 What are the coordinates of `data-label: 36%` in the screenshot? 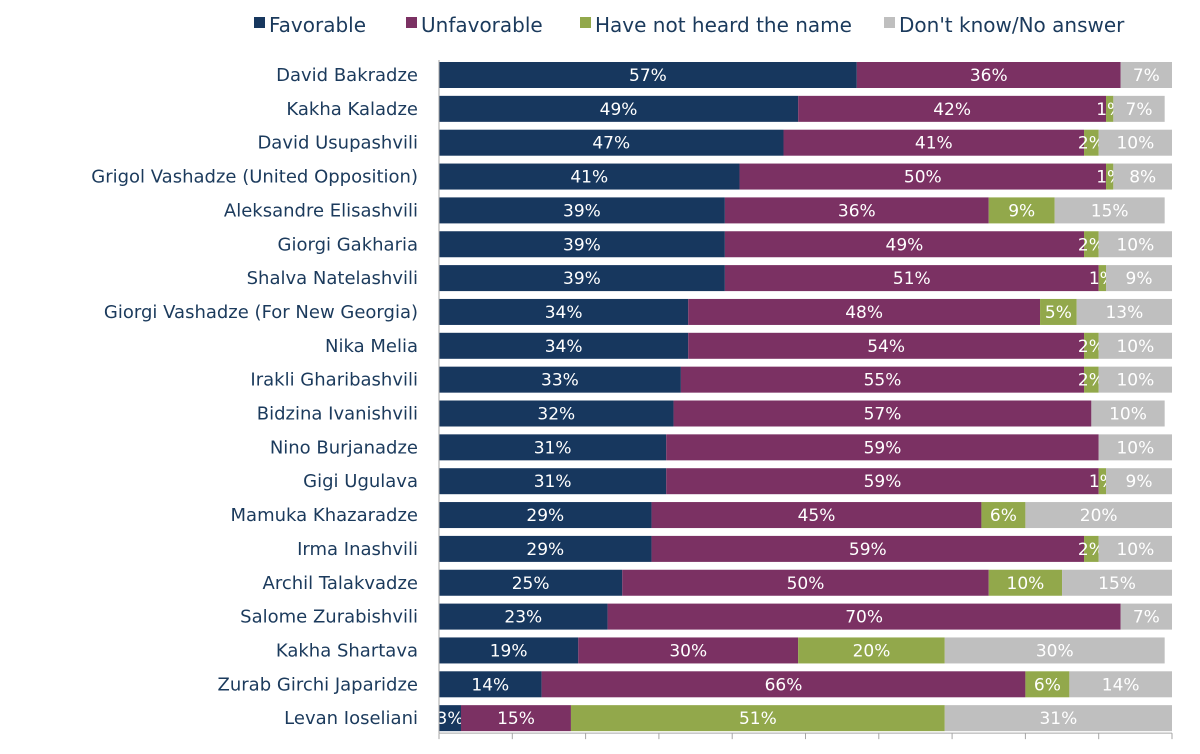 It's located at (857, 211).